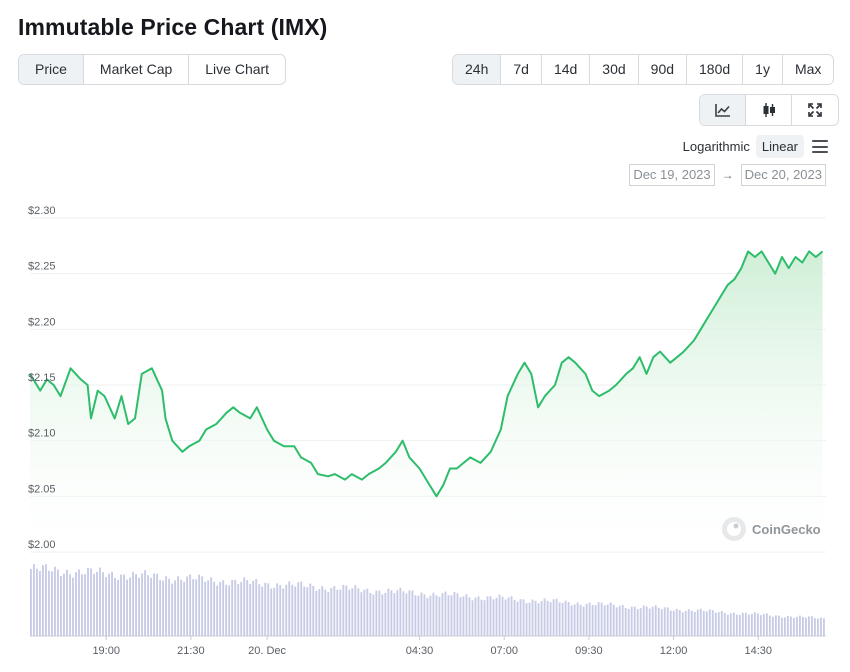 Image resolution: width=850 pixels, height=672 pixels. What do you see at coordinates (779, 146) in the screenshot?
I see `scale-linear: Linear` at bounding box center [779, 146].